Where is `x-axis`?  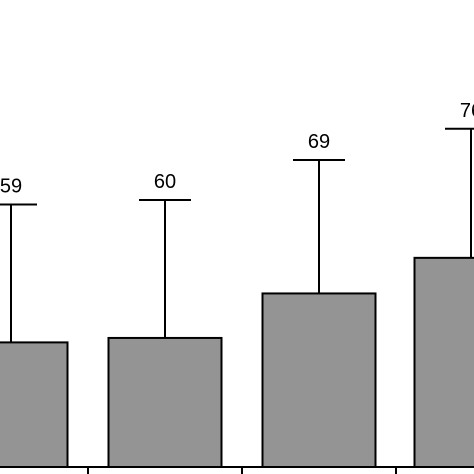
x-axis is located at coordinates (237, 470).